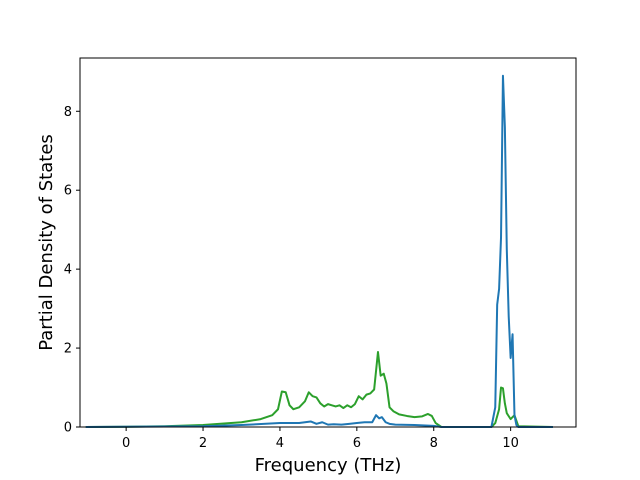 The image size is (640, 480). Describe the element at coordinates (510, 443) in the screenshot. I see `x-tick-label: 10` at that location.